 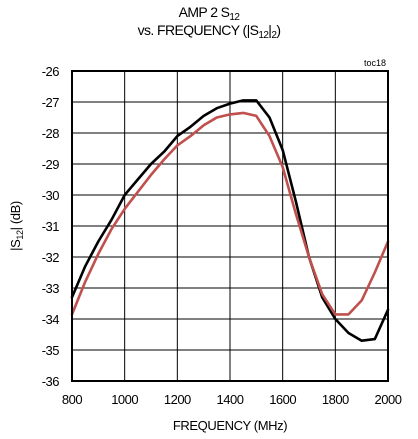 I want to click on x-tick-label: 1000, so click(x=124, y=399).